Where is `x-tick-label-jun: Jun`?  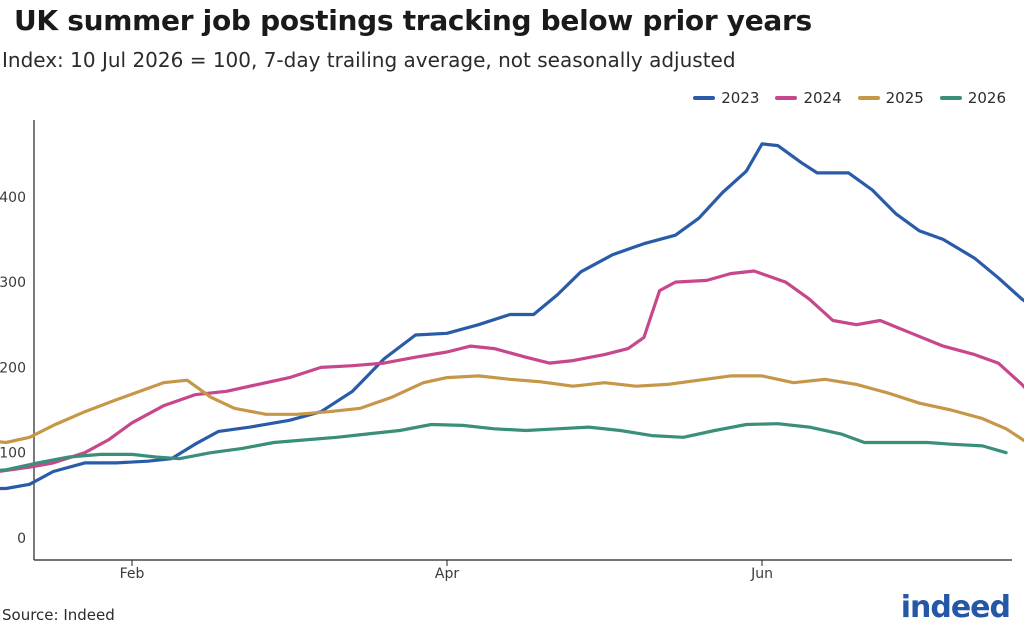
x-tick-label-jun: Jun is located at coordinates (761, 574).